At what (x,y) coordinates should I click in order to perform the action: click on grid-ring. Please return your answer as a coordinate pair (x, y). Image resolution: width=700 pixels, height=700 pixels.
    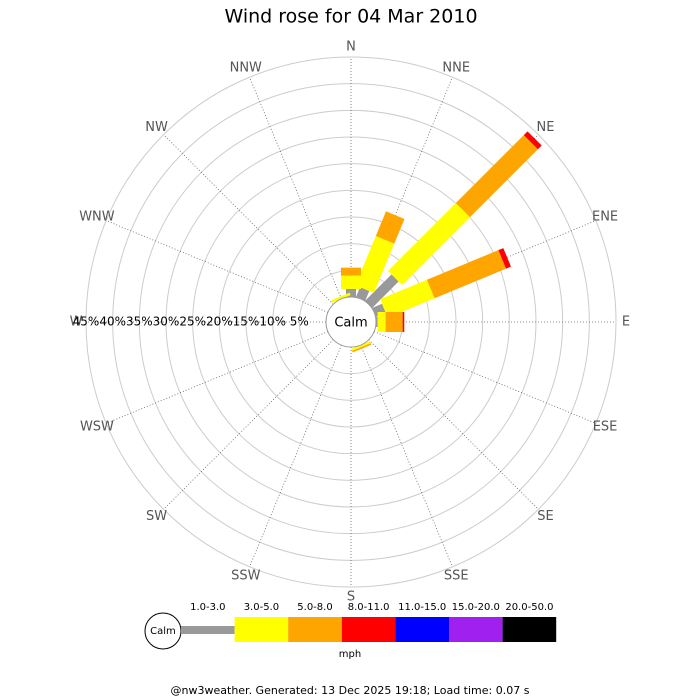
    Looking at the image, I should click on (351, 322).